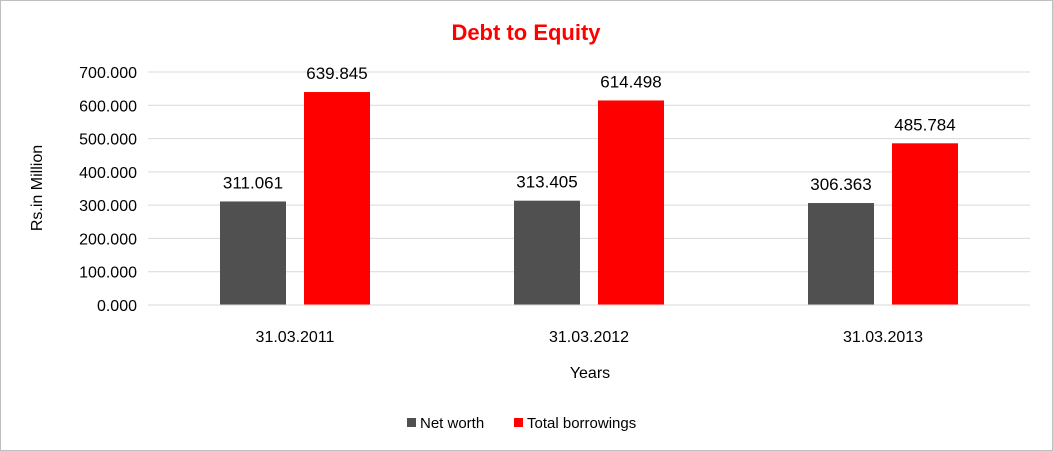 Image resolution: width=1053 pixels, height=451 pixels. Describe the element at coordinates (526, 32) in the screenshot. I see `chart-title: Debt to Equity` at that location.